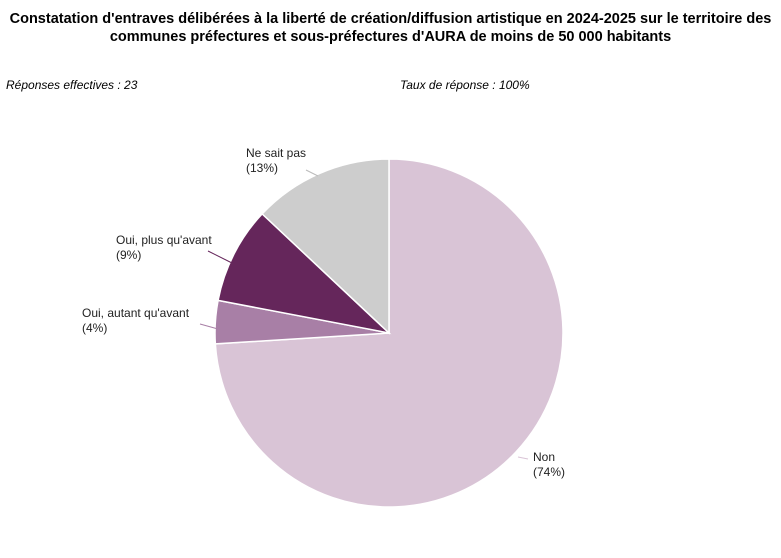 Image resolution: width=781 pixels, height=558 pixels. Describe the element at coordinates (72, 85) in the screenshot. I see `responses-count: Réponses effectives : 23` at that location.